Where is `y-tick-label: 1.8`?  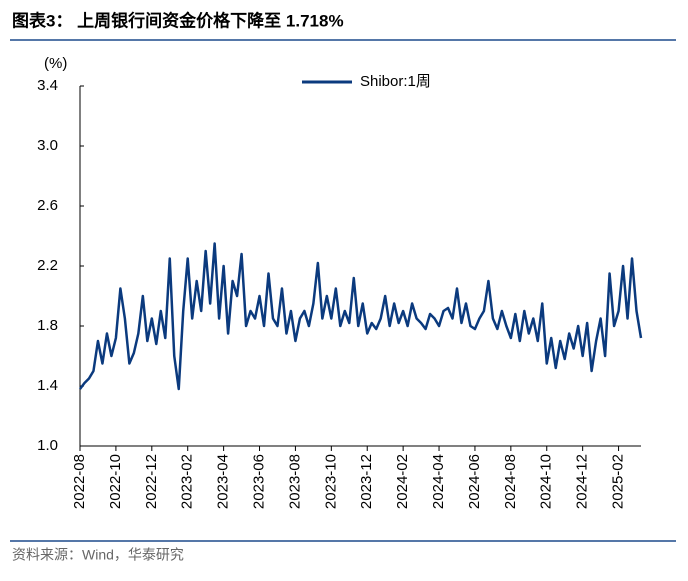 y-tick-label: 1.8 is located at coordinates (47, 325).